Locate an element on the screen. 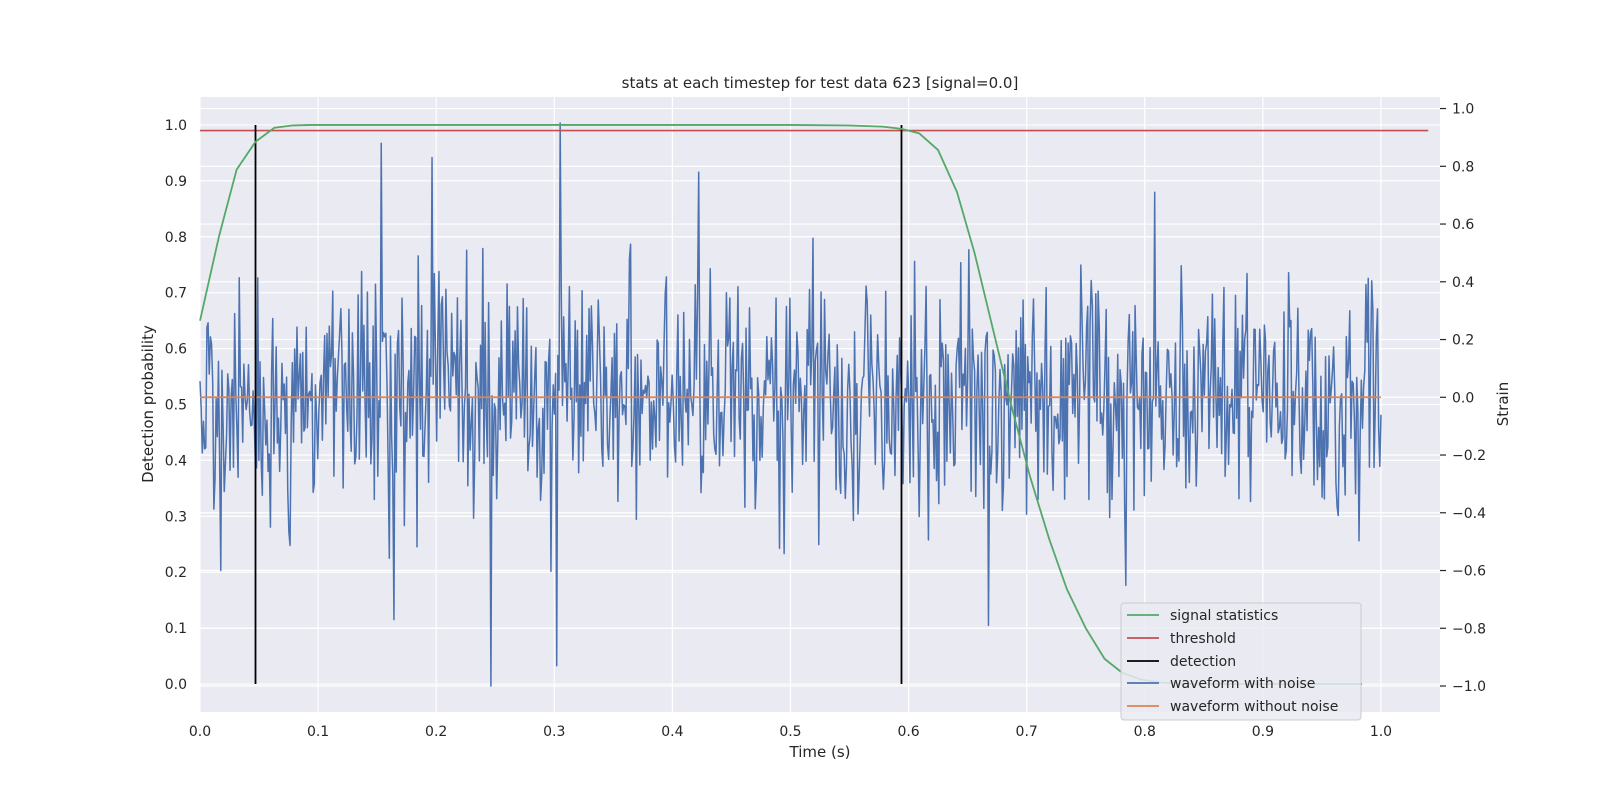 The image size is (1600, 800). y2-tick-label: −0.4 is located at coordinates (1469, 514).